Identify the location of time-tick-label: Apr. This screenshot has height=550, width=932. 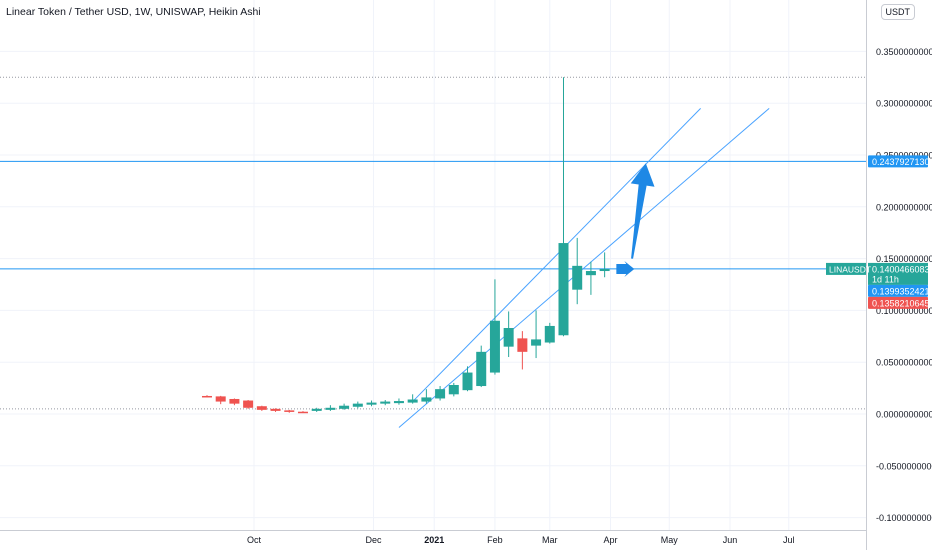
(611, 540).